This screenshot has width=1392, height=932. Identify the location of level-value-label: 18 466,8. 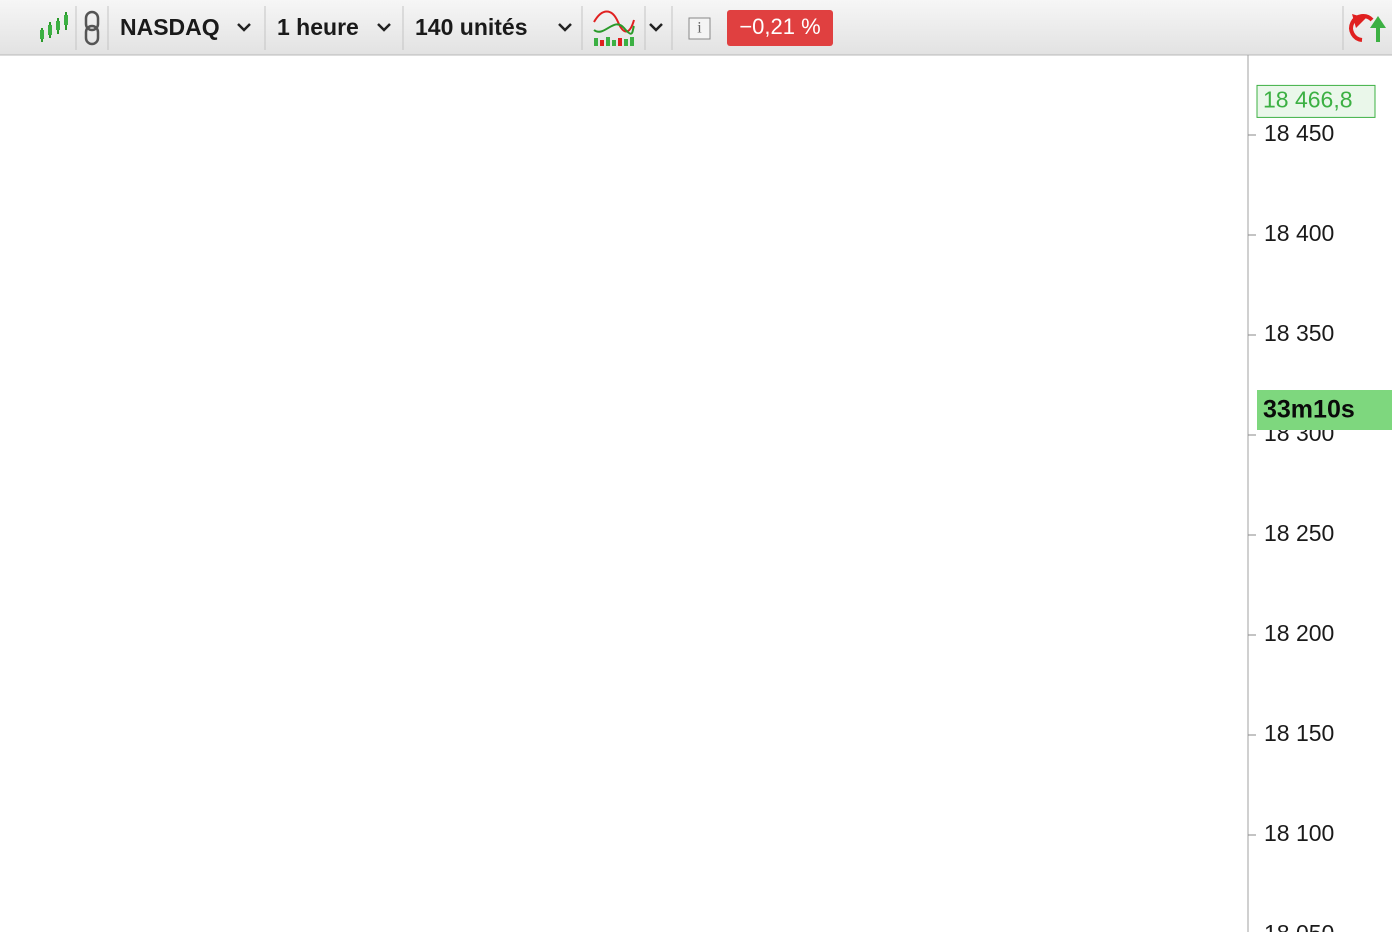
(1308, 99).